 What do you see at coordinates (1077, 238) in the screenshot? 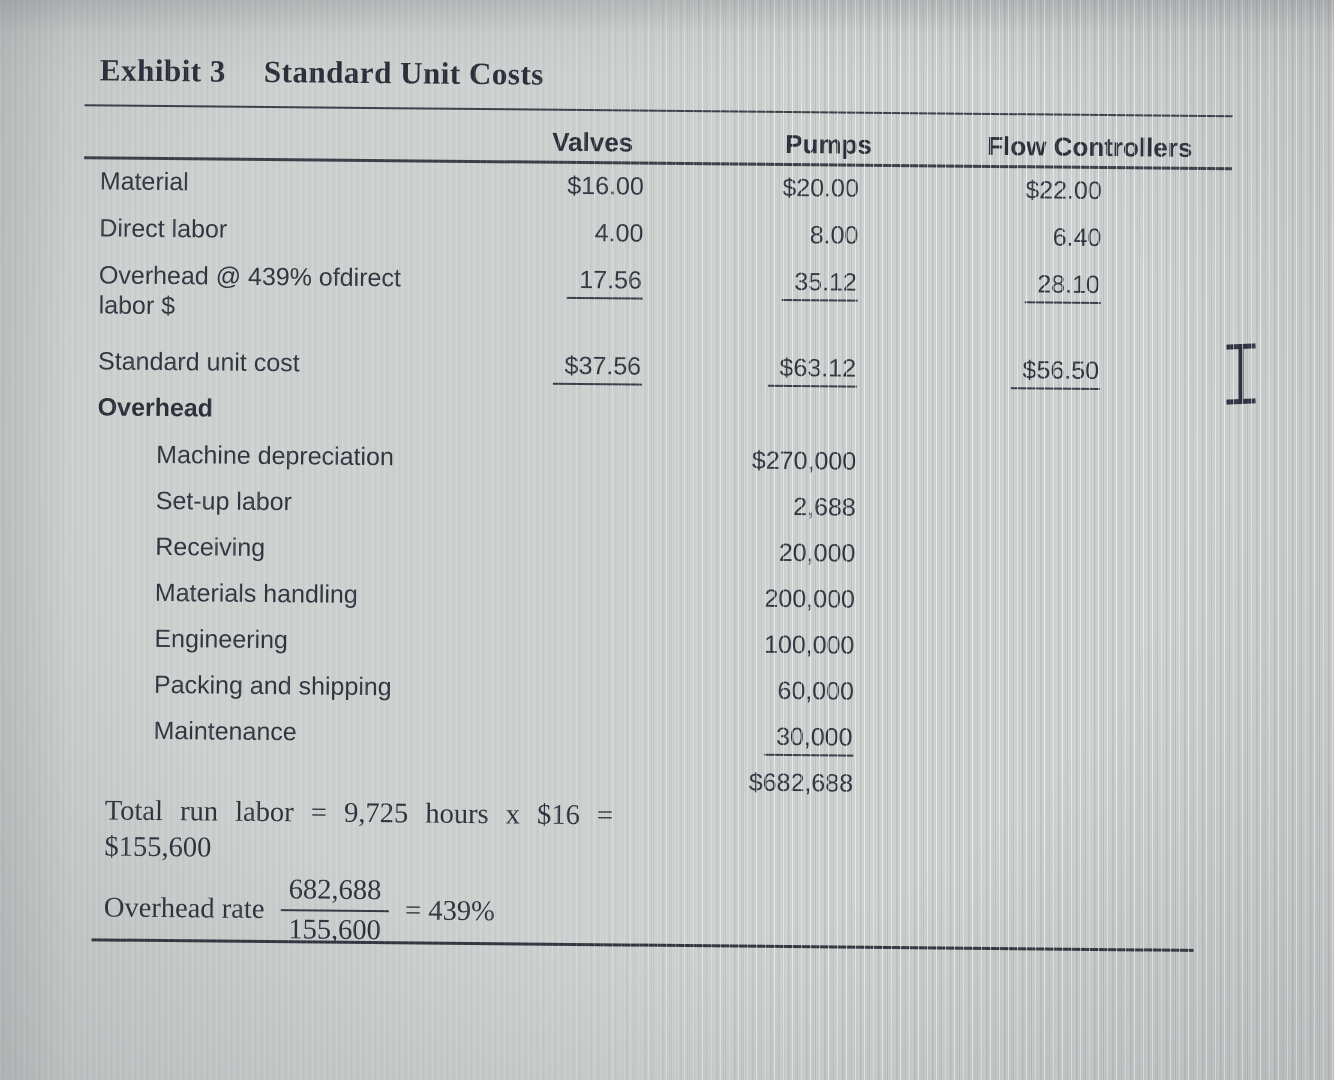
I see `flow-value: 6.40` at bounding box center [1077, 238].